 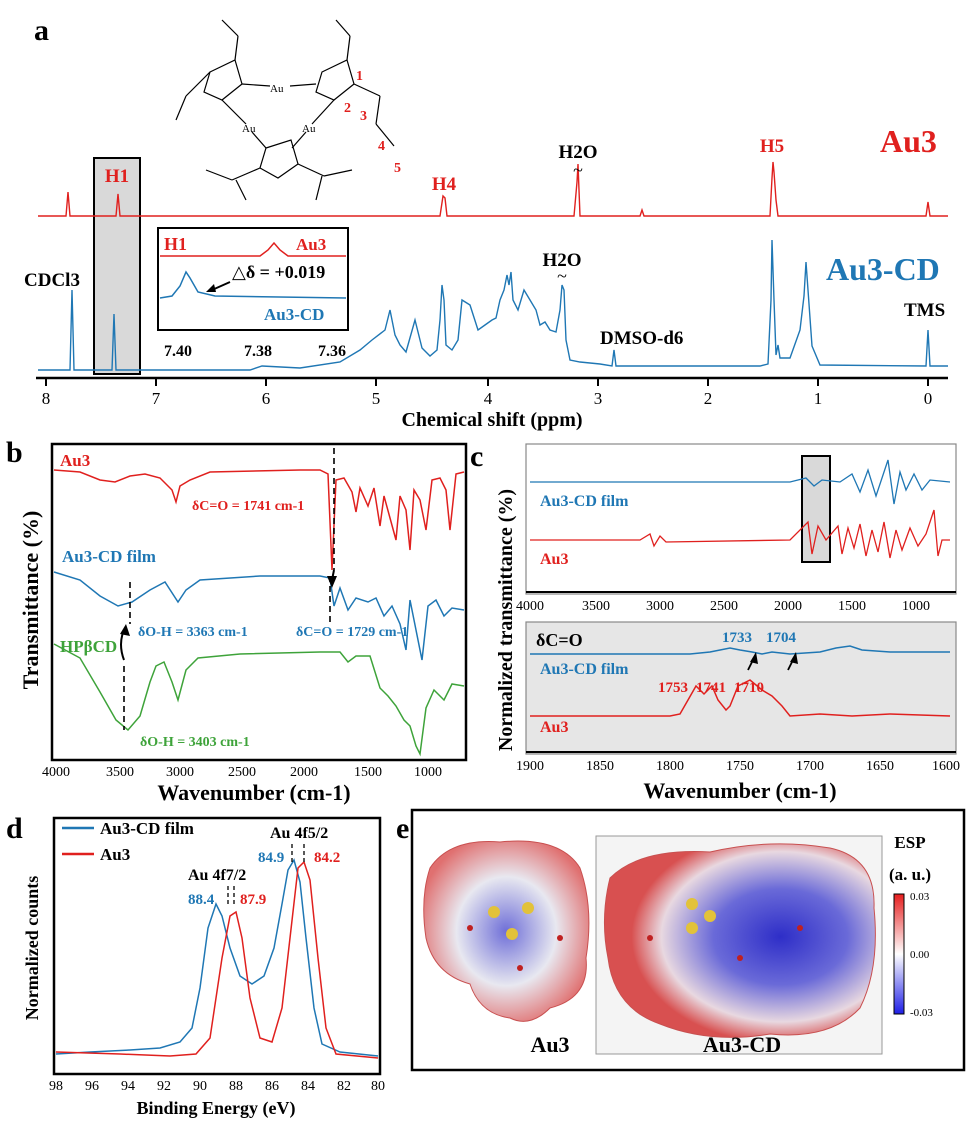 I want to click on esp-caption-au3: Au3, so click(x=549, y=1044).